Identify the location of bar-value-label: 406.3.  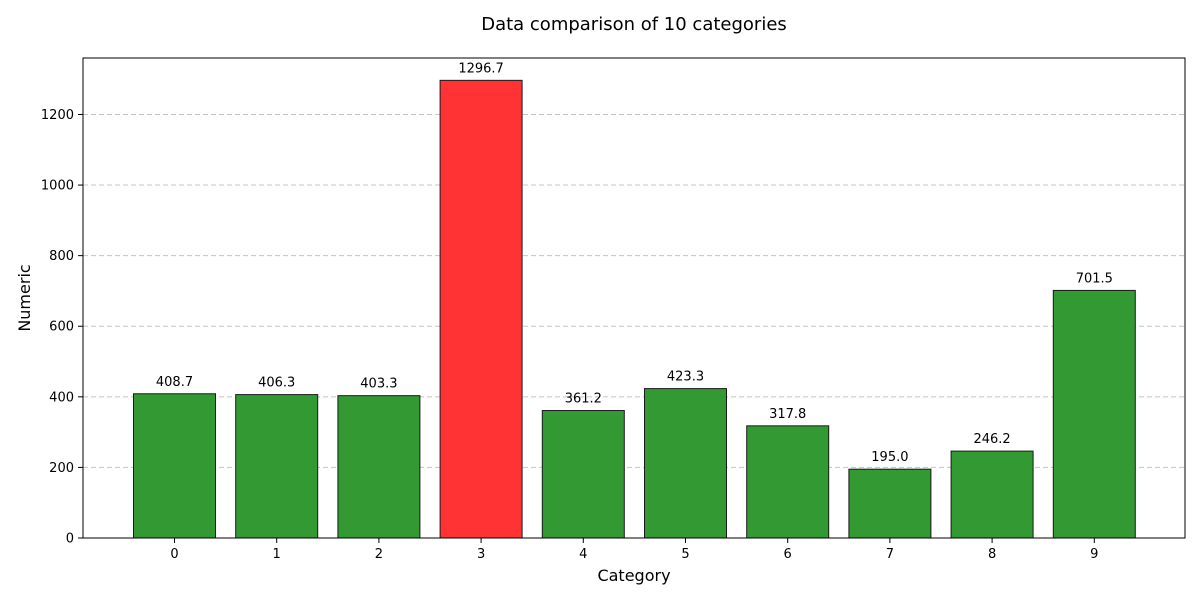
(276, 383).